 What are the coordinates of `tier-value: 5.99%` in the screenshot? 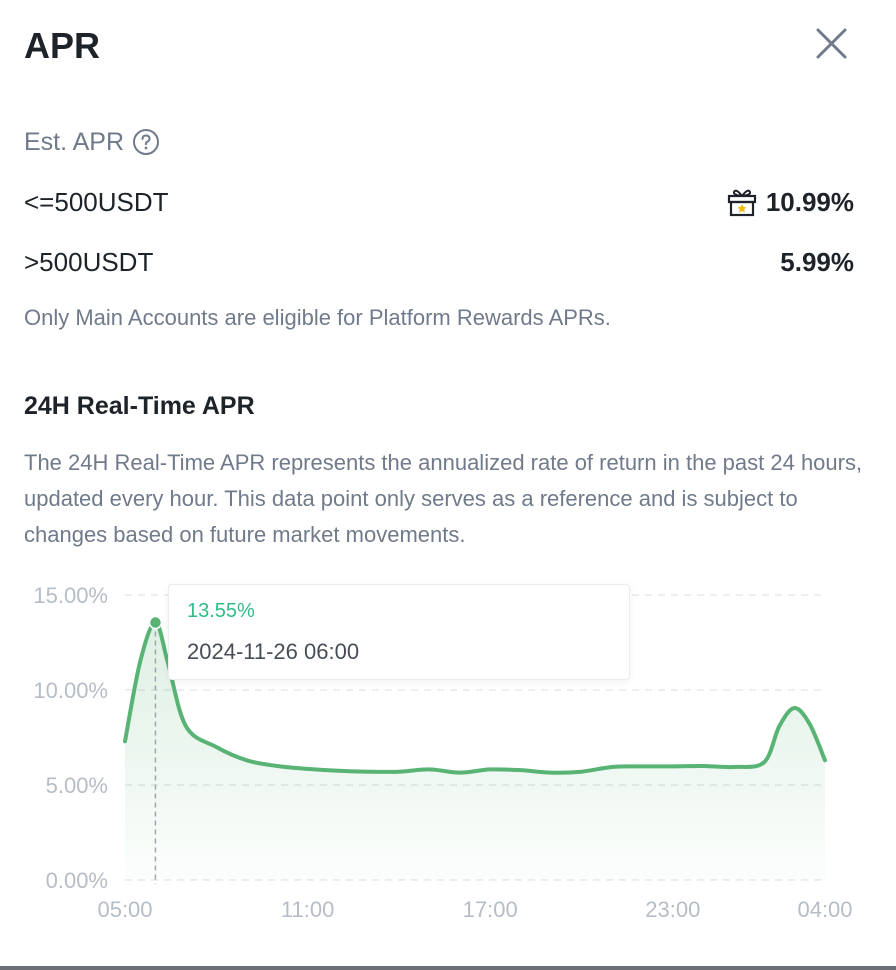 It's located at (817, 262).